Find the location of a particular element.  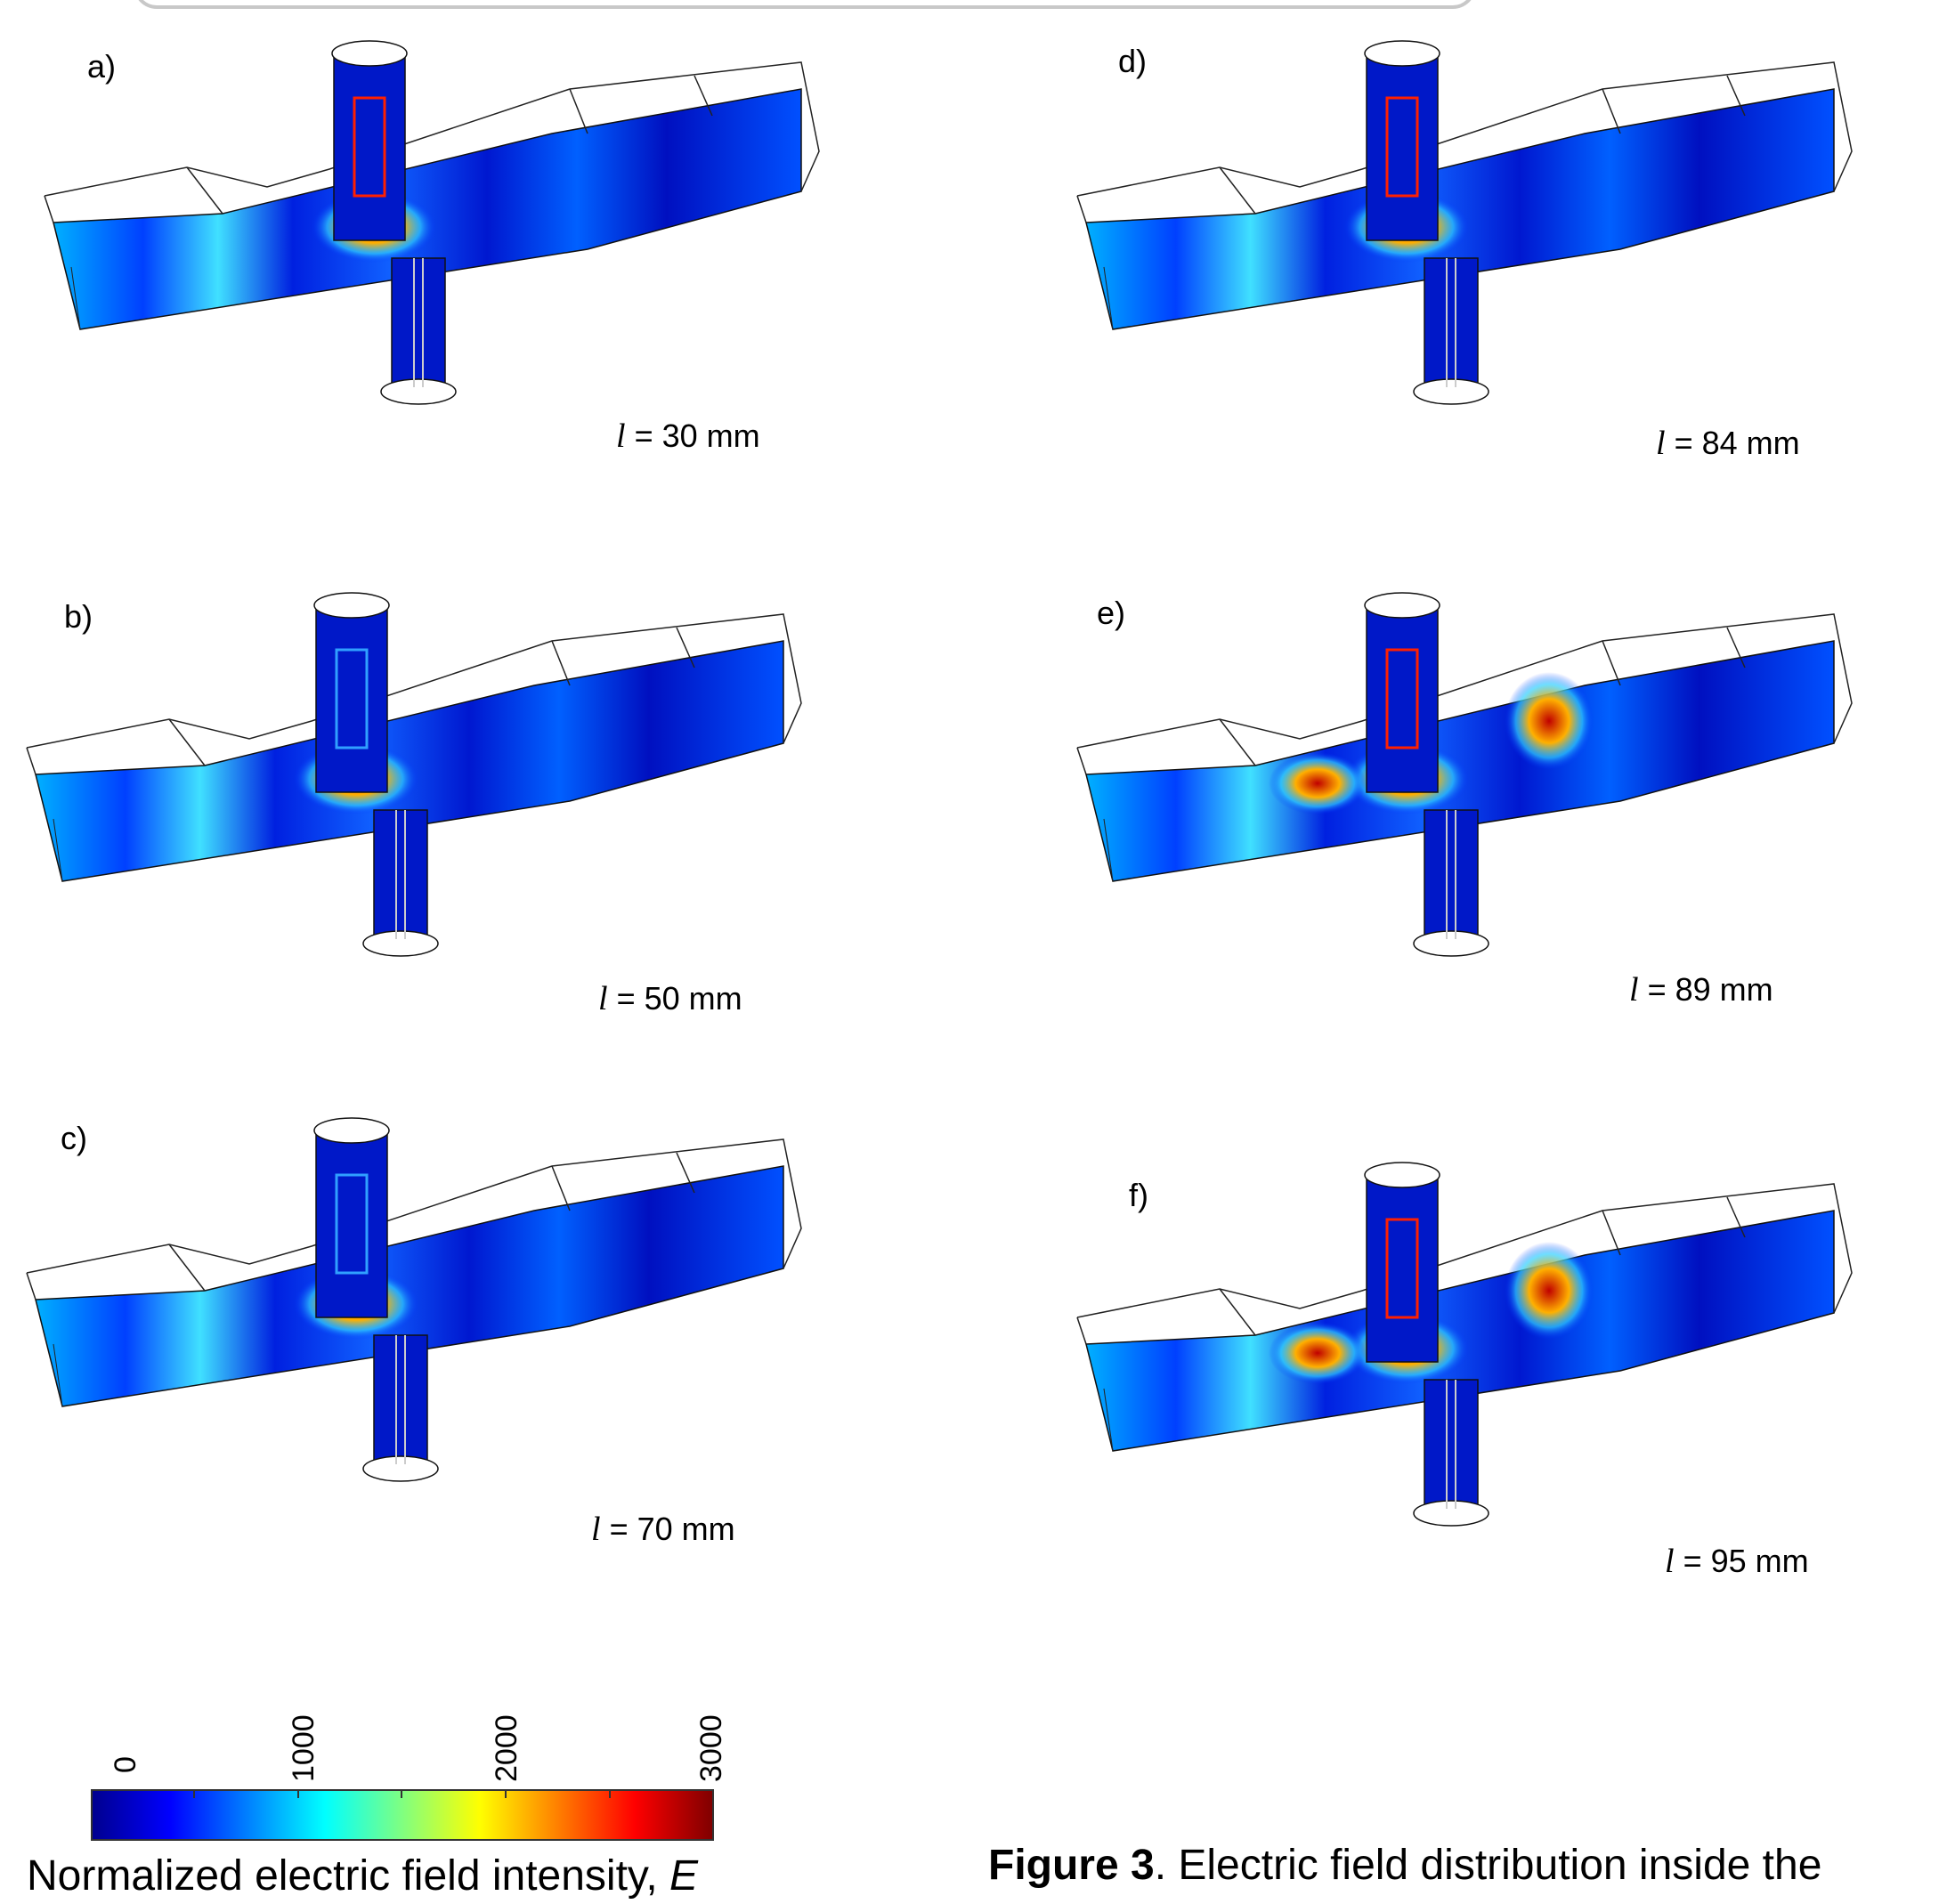

colorbar-title-text: Normalized electric field intensity, is located at coordinates (342, 1876).